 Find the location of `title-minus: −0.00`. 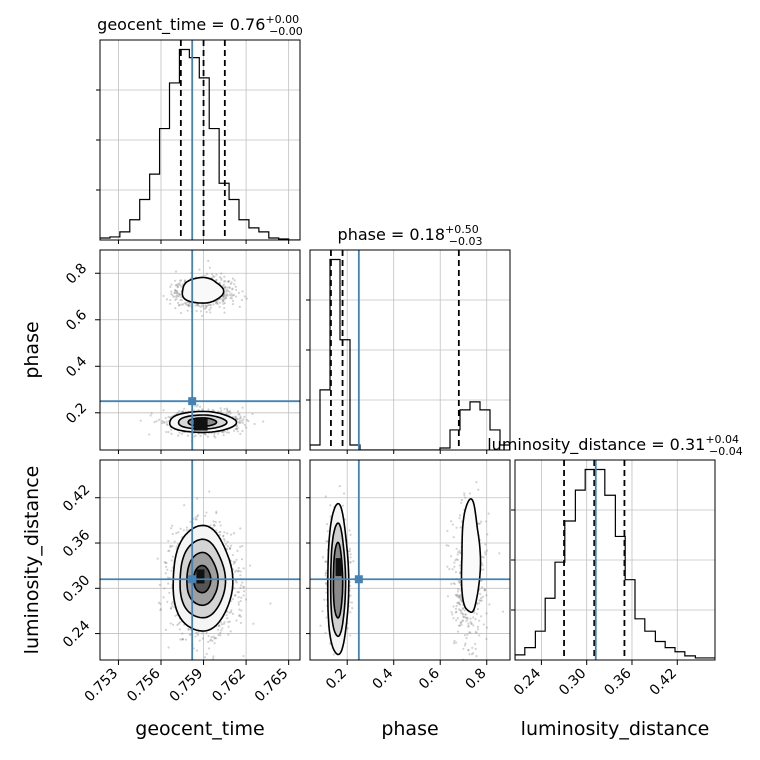

title-minus: −0.00 is located at coordinates (286, 31).